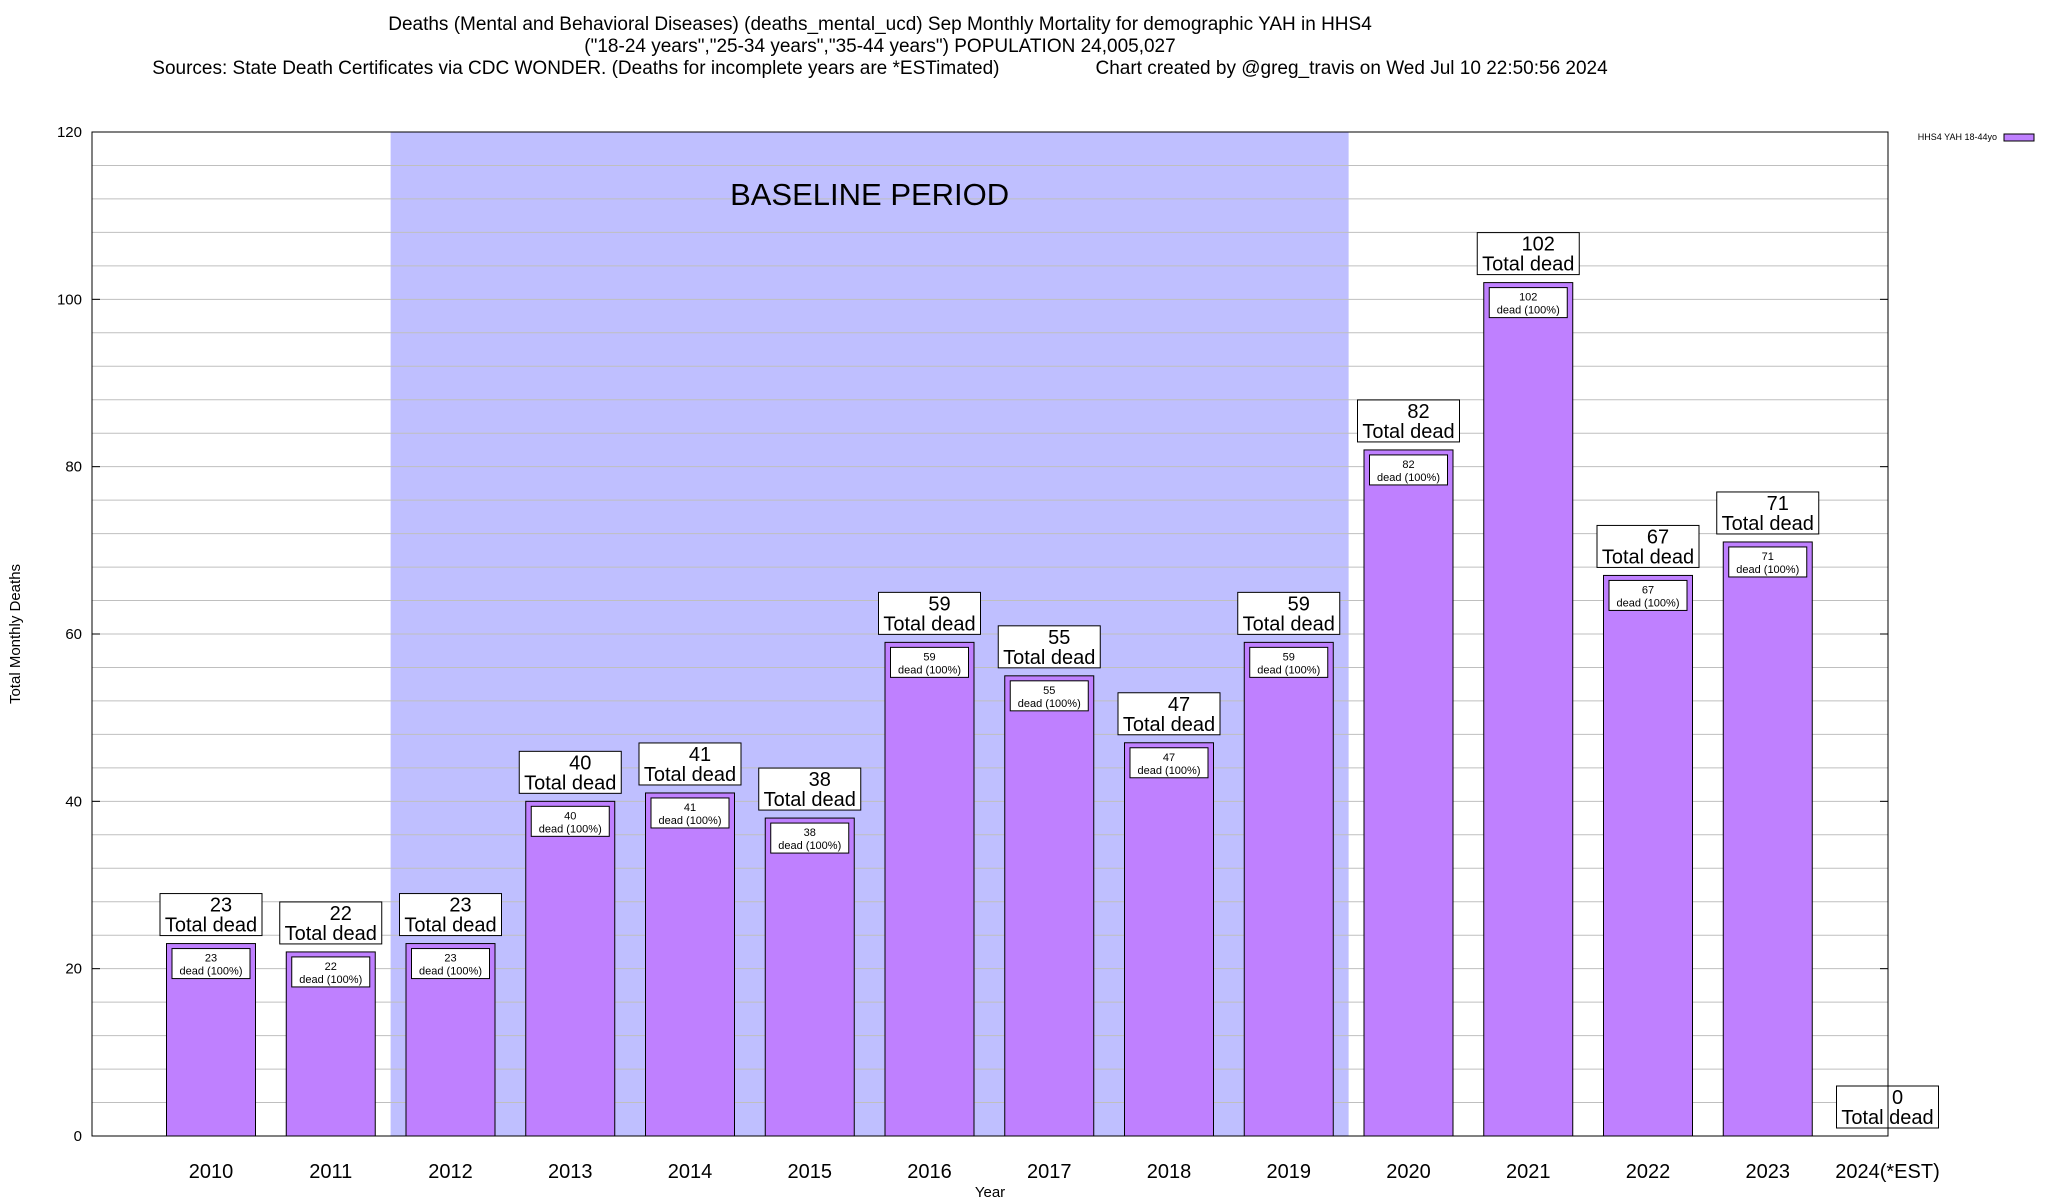 This screenshot has height=1200, width=2048. I want to click on y-tick-label: 20, so click(73, 969).